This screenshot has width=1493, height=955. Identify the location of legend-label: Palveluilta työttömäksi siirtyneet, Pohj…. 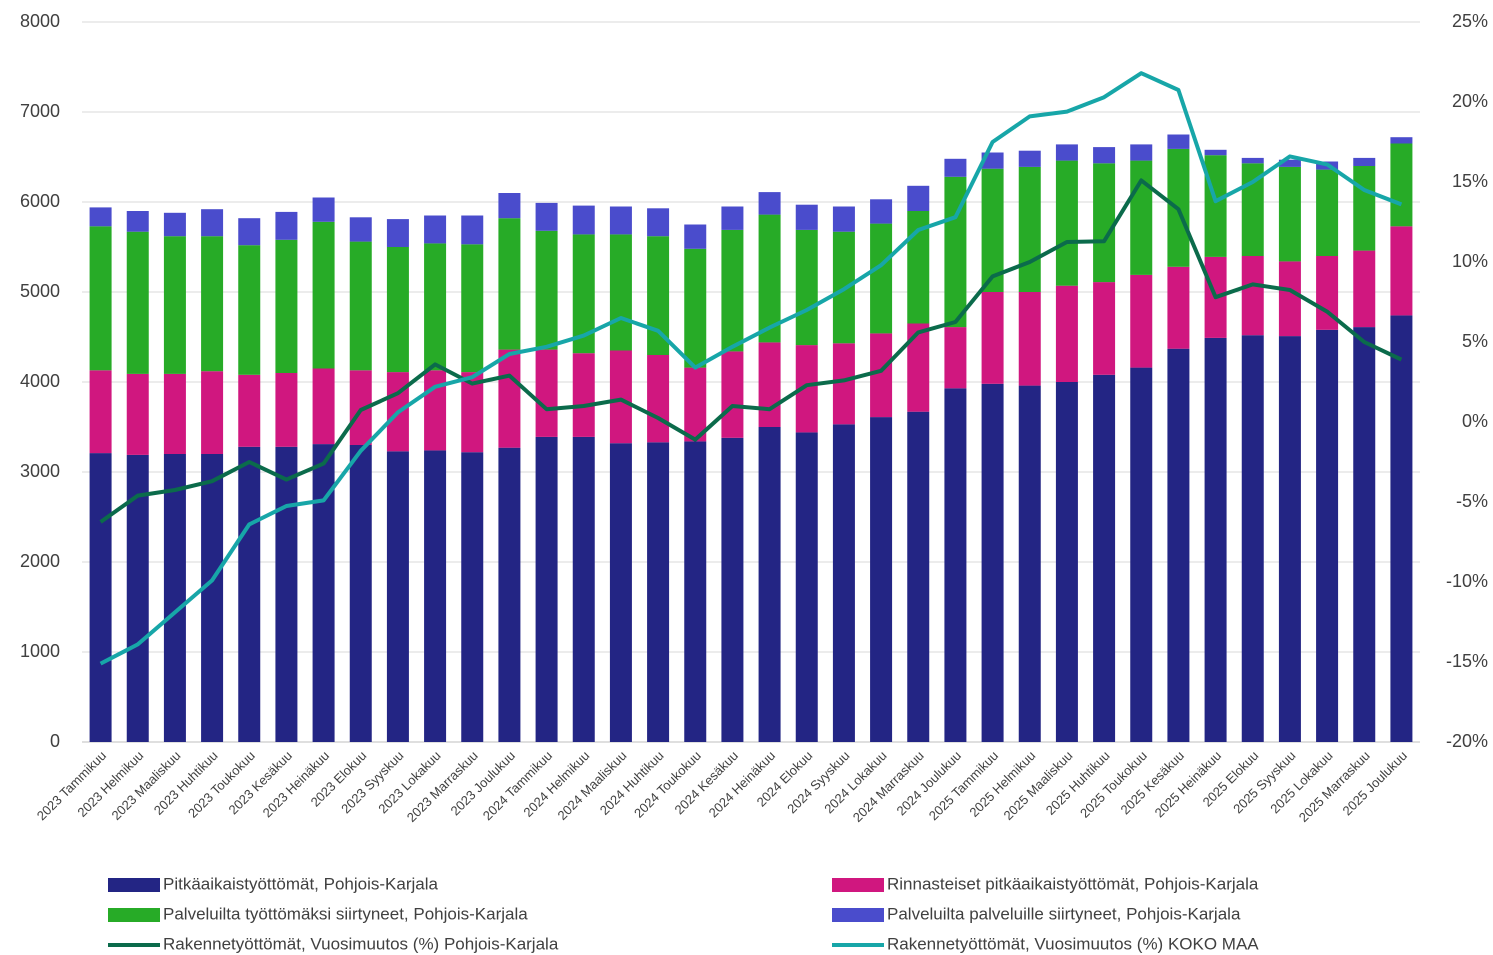
(345, 913).